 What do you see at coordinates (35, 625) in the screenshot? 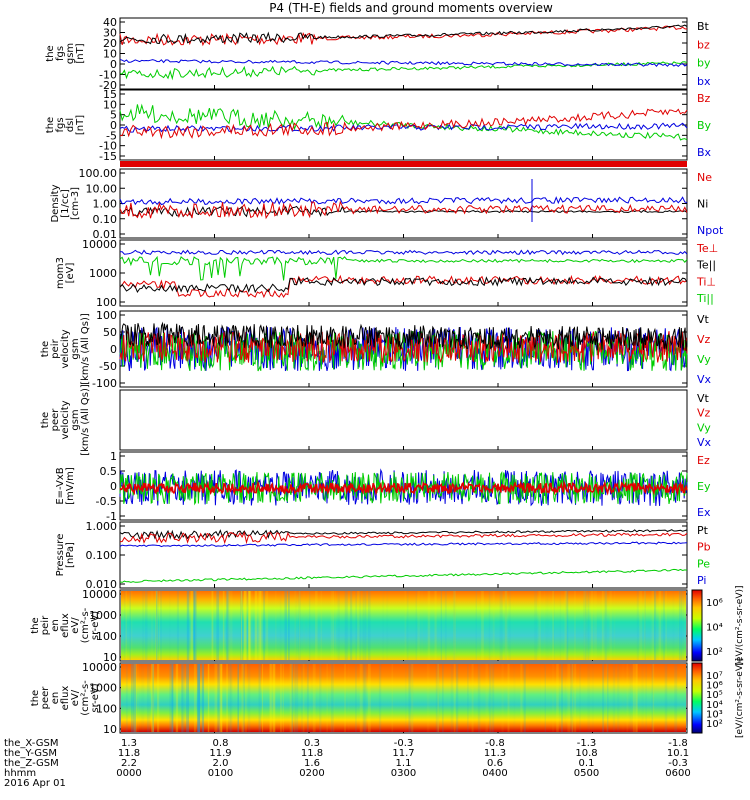
I see `y-axis-label: the` at bounding box center [35, 625].